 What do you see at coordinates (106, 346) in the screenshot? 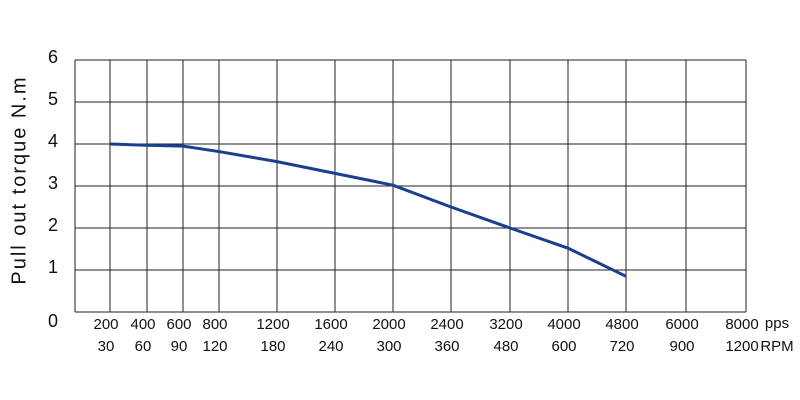
I see `x2-tick-label: 30` at bounding box center [106, 346].